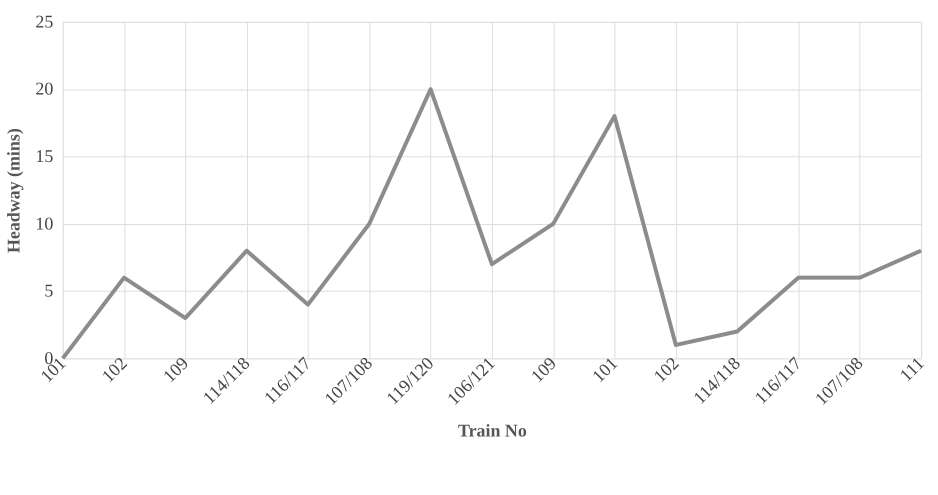 The image size is (938, 495). Describe the element at coordinates (492, 430) in the screenshot. I see `x-axis-title: Train No` at that location.